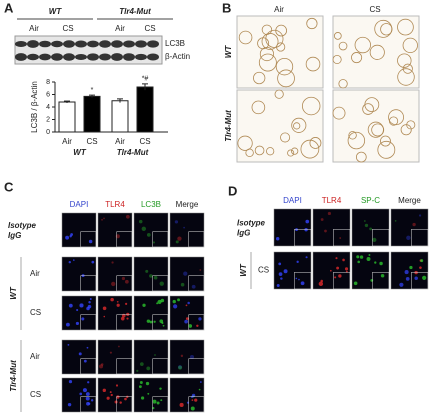  What do you see at coordinates (243, 270) in the screenshot?
I see `group-label: WT` at bounding box center [243, 270].